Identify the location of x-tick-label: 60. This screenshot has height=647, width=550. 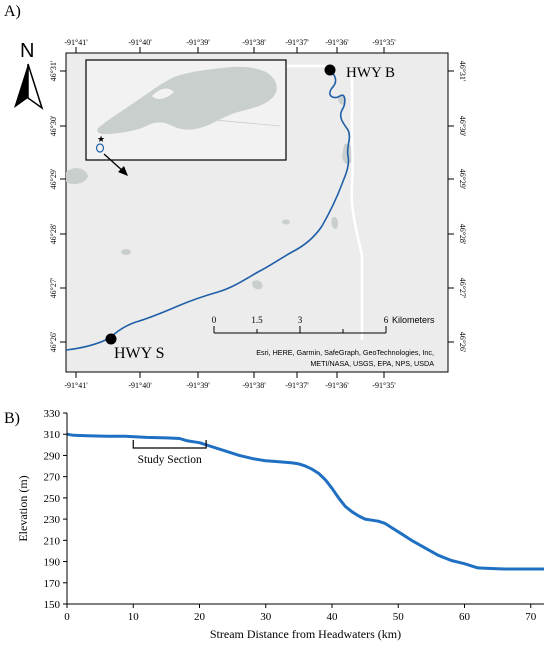
(465, 617).